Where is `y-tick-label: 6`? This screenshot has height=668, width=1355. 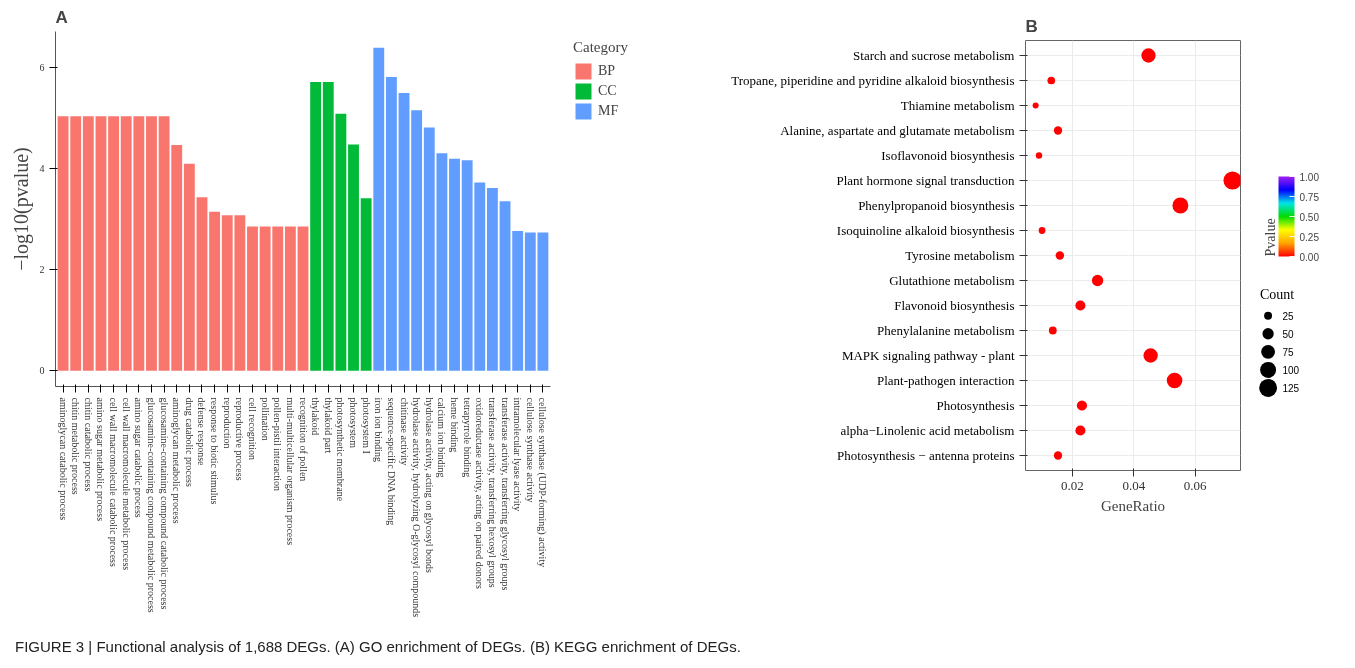
y-tick-label: 6 is located at coordinates (42, 68).